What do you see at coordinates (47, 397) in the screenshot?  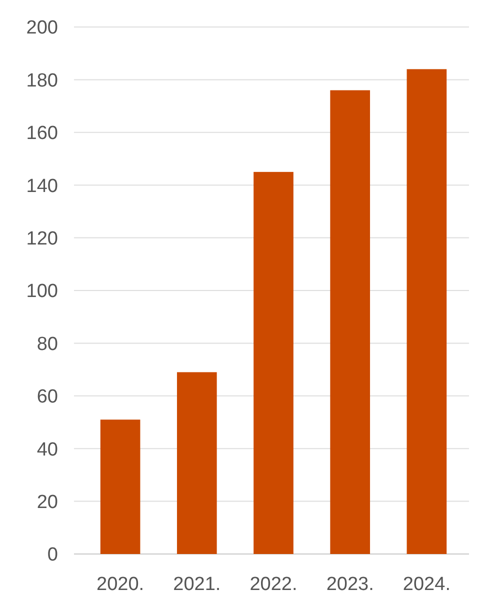 I see `y-tick-label: 60` at bounding box center [47, 397].